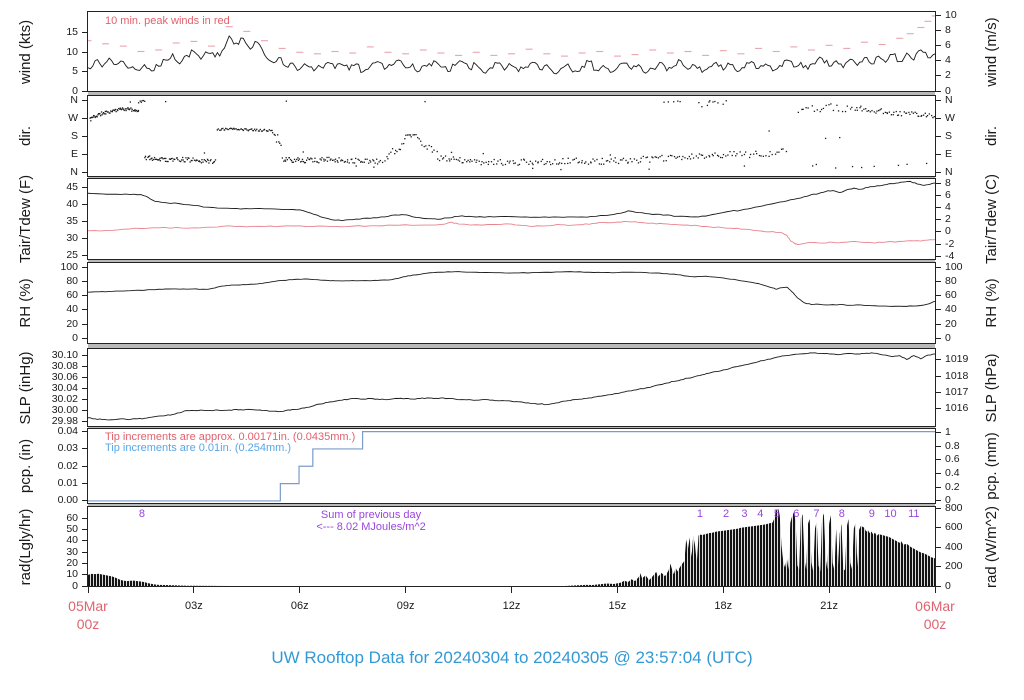  What do you see at coordinates (64, 366) in the screenshot?
I see `y-tick-label: 30.08` at bounding box center [64, 366].